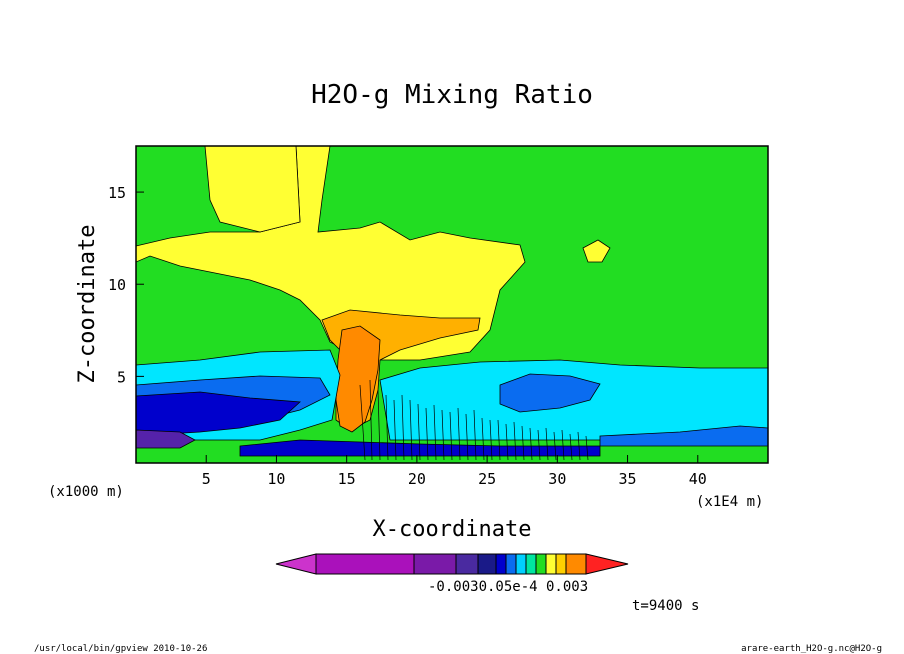  What do you see at coordinates (487, 479) in the screenshot?
I see `x-tick-label: 25` at bounding box center [487, 479].